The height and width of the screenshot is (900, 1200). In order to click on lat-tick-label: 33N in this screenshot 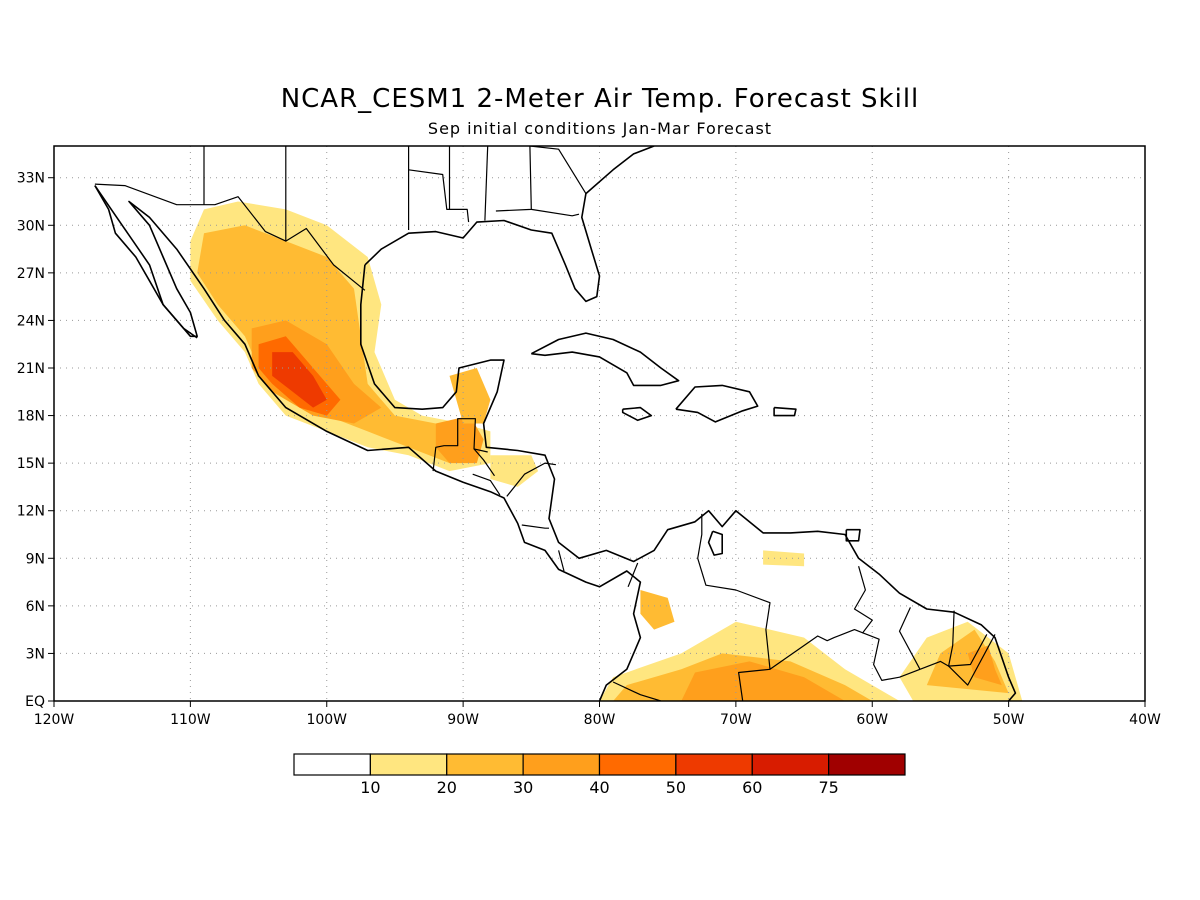, I will do `click(31, 179)`.